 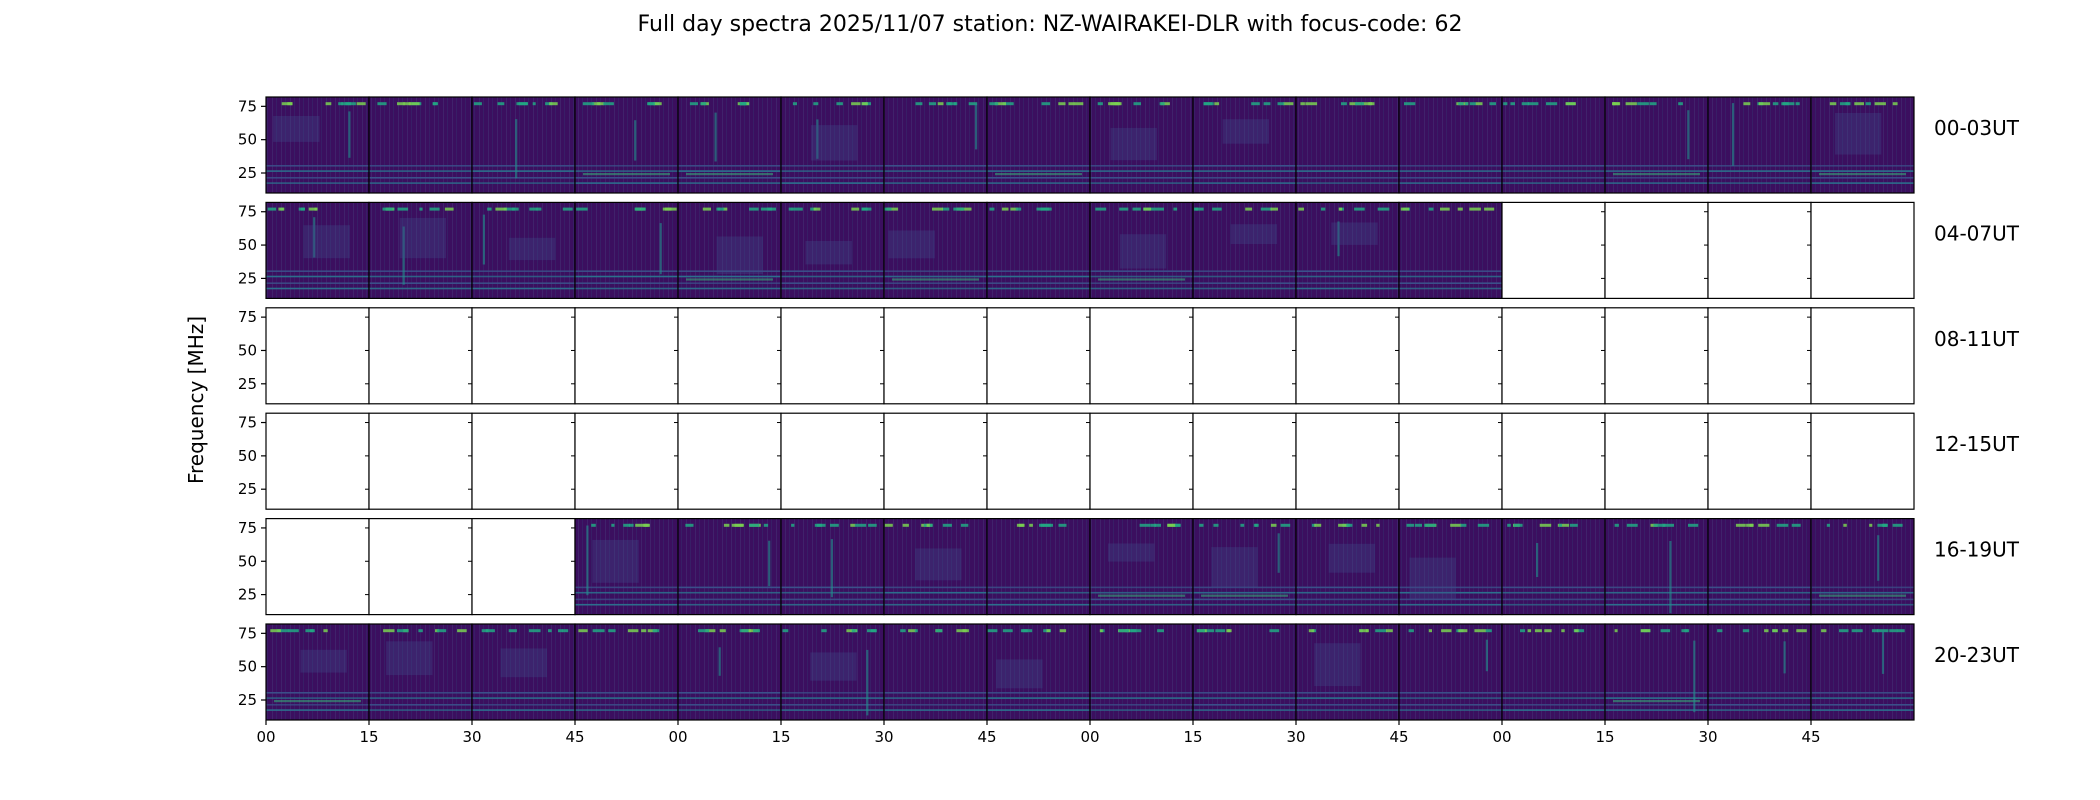 What do you see at coordinates (247, 423) in the screenshot?
I see `y-tick-label: 75` at bounding box center [247, 423].